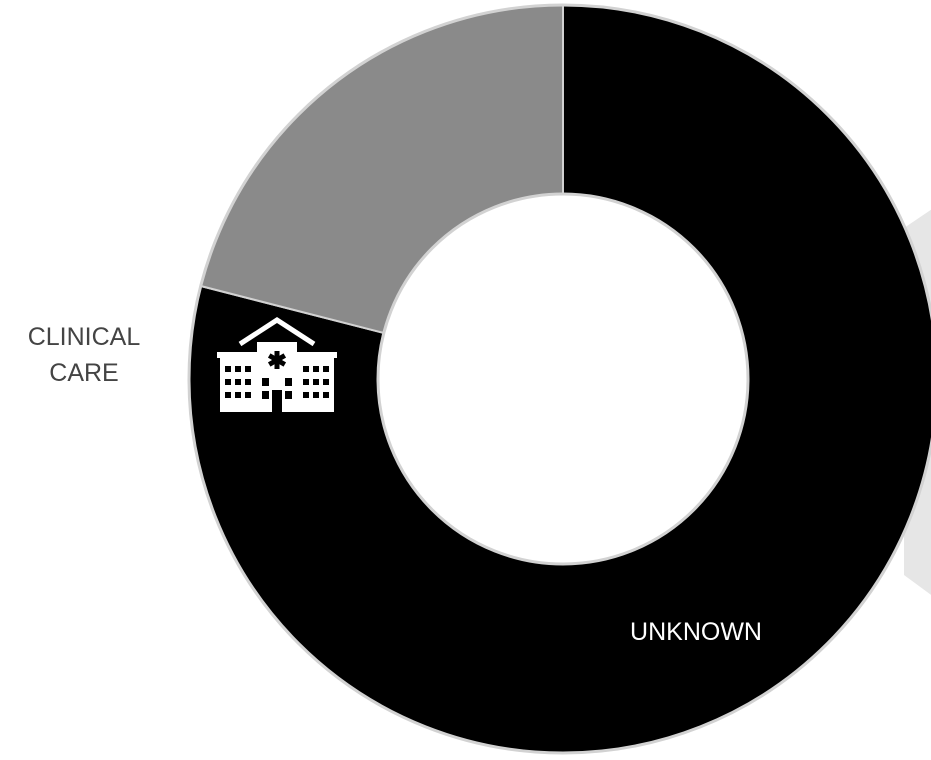 This screenshot has width=931, height=760. What do you see at coordinates (696, 632) in the screenshot?
I see `slice-label-unknown: UNKNOWN` at bounding box center [696, 632].